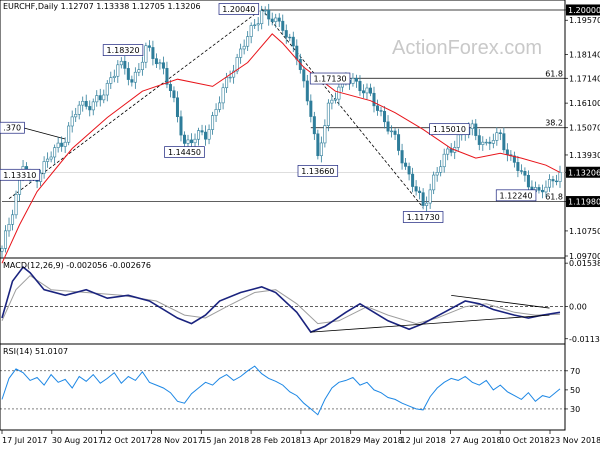  I want to click on rsi-label: RSI(14) 51.0107, so click(35, 351).